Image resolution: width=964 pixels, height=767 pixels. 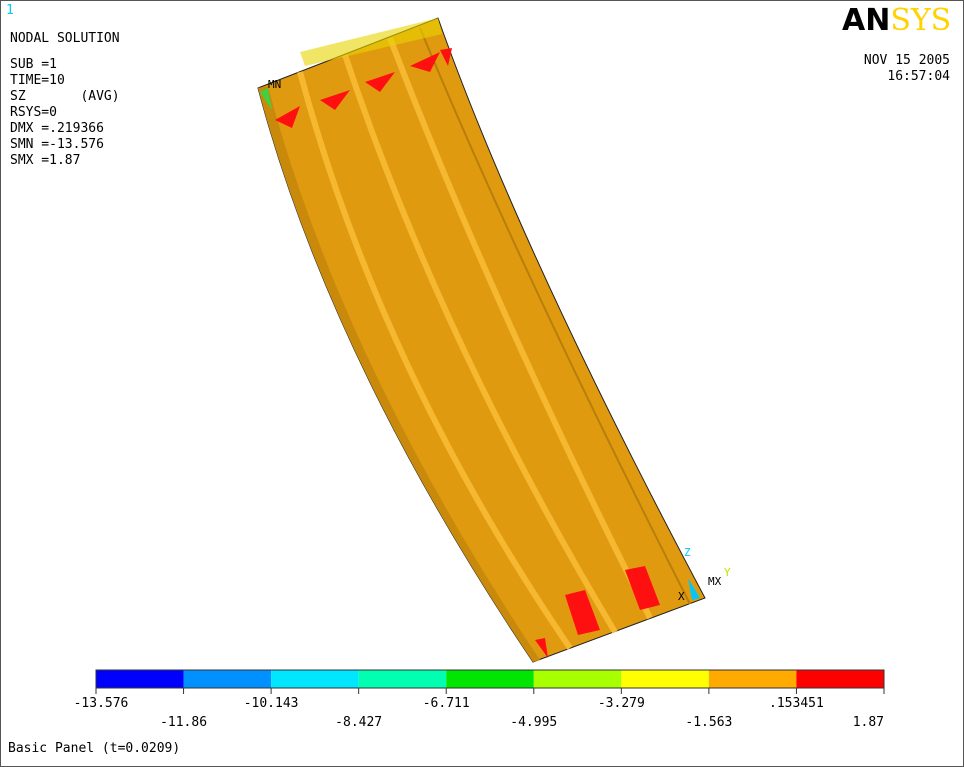 What do you see at coordinates (866, 20) in the screenshot?
I see `logo-left: AN` at bounding box center [866, 20].